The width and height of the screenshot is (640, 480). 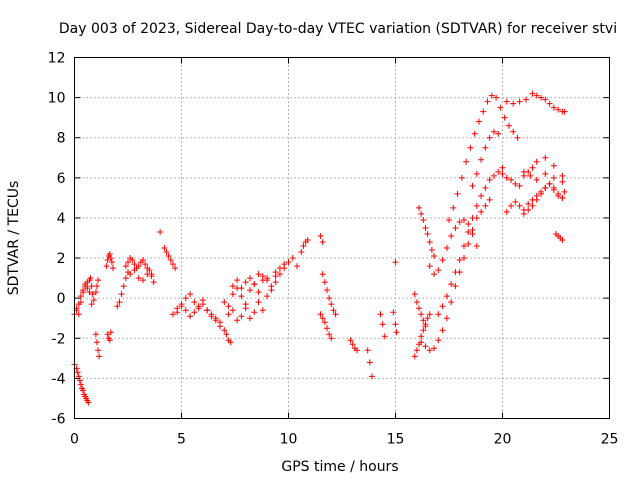 I want to click on x-tick-label: 0, so click(x=74, y=440).